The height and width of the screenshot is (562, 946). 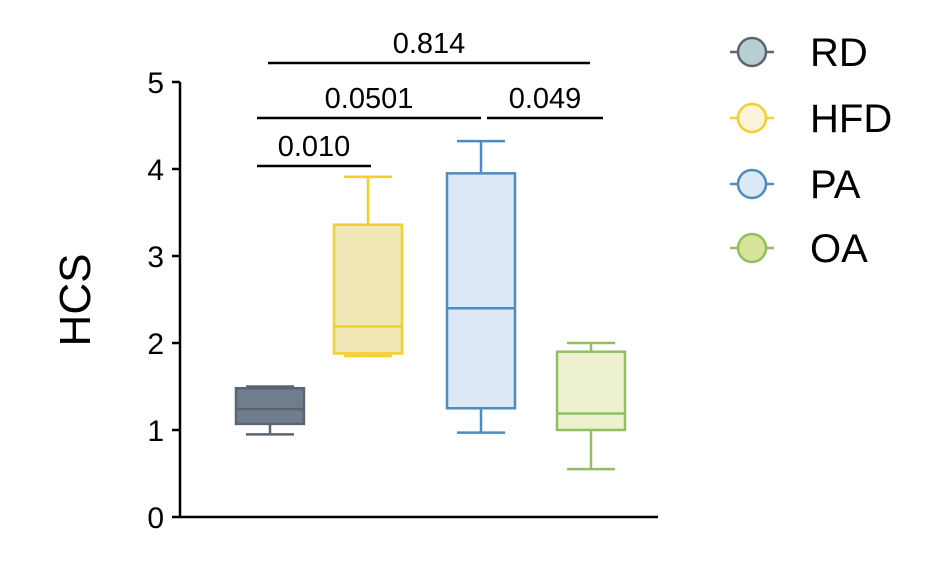 I want to click on legend-label: PA, so click(x=835, y=185).